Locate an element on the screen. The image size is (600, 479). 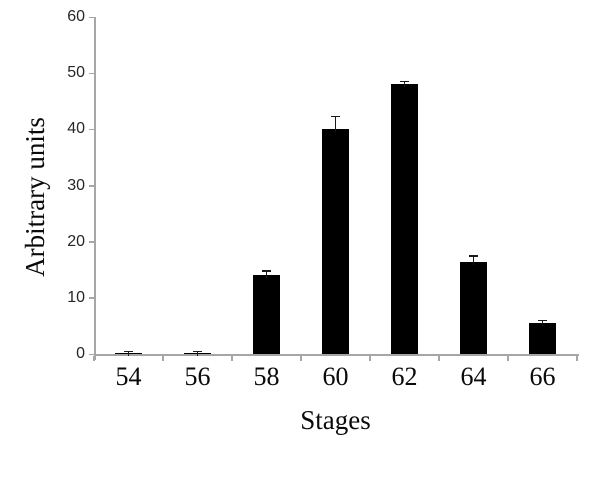
y-tick-label: 40 is located at coordinates (76, 129).